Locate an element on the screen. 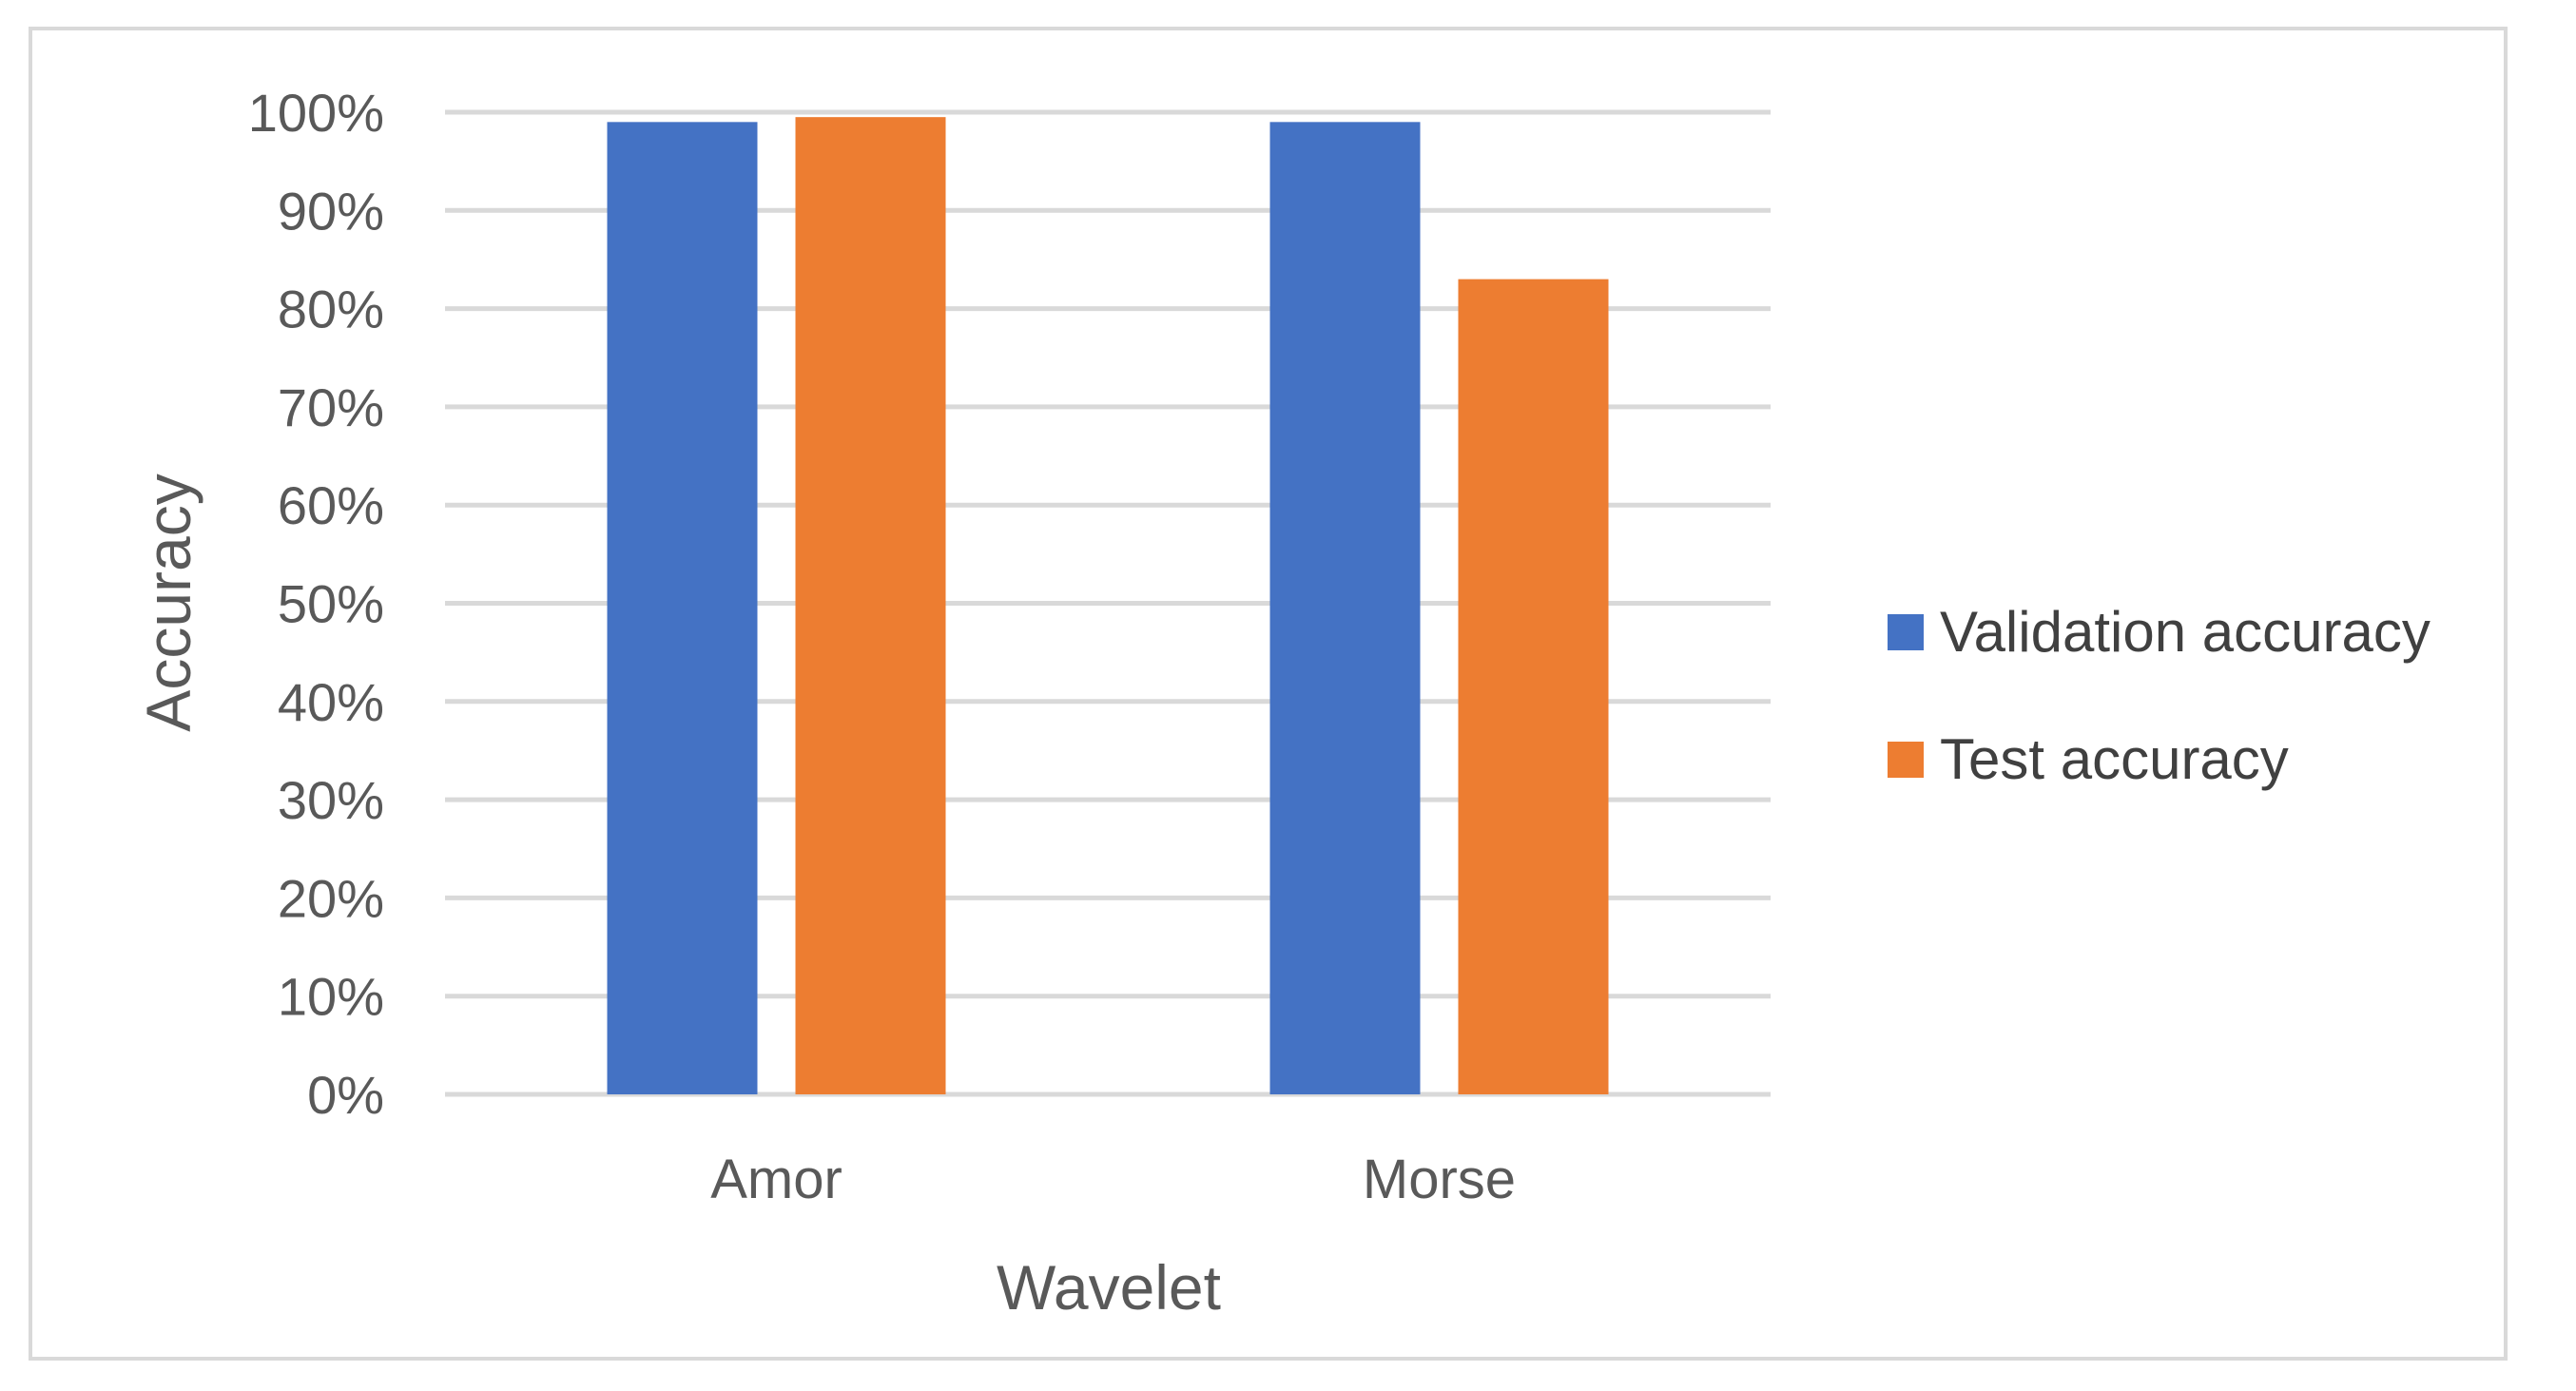 This screenshot has height=1391, width=2576. y-tick-label: 30% is located at coordinates (331, 800).